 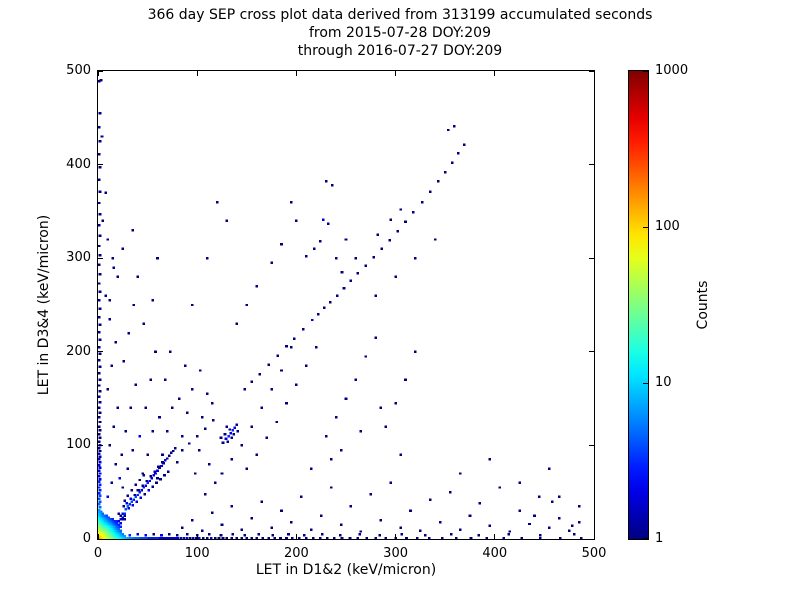 What do you see at coordinates (78, 351) in the screenshot?
I see `y-tick-label: 200` at bounding box center [78, 351].